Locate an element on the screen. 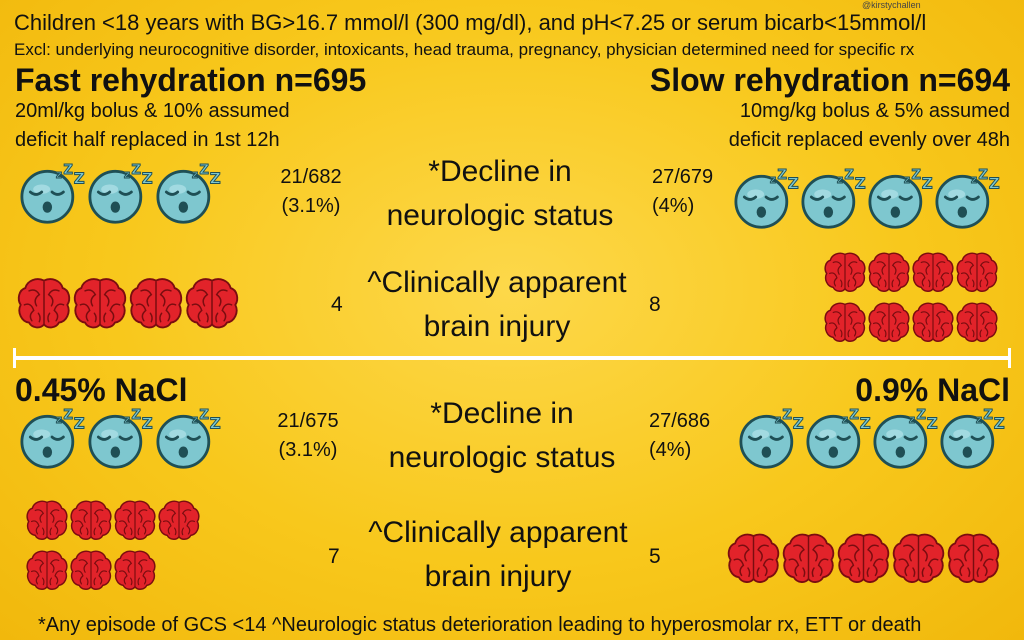 This screenshot has width=1024, height=640. half-saline-decline-percent: (3.1%) is located at coordinates (308, 450).